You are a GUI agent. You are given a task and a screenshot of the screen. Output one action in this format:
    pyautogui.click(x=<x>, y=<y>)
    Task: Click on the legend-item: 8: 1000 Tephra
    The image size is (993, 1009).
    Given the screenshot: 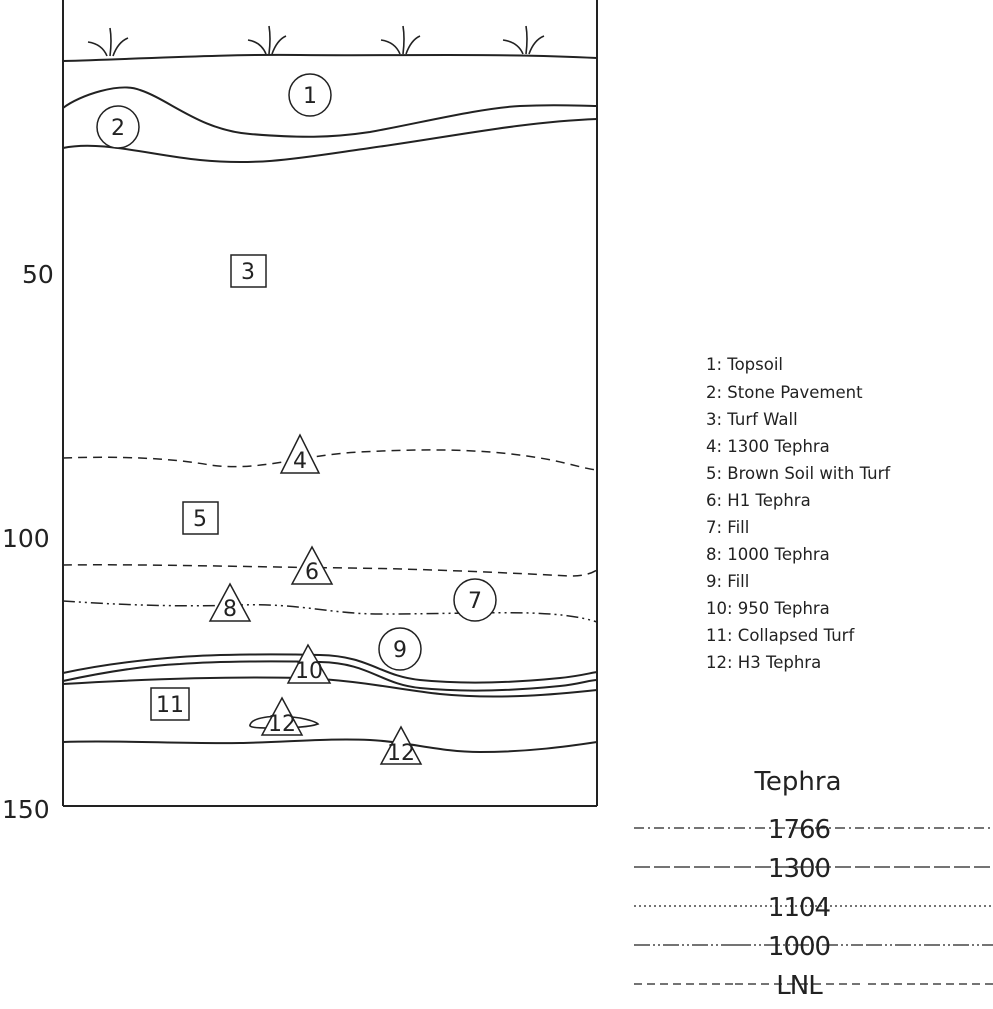 What is the action you would take?
    pyautogui.click(x=768, y=554)
    